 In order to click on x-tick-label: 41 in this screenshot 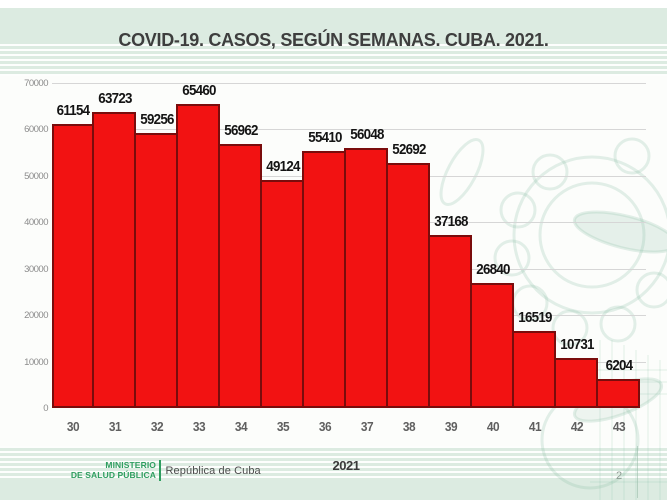, I will do `click(535, 427)`.